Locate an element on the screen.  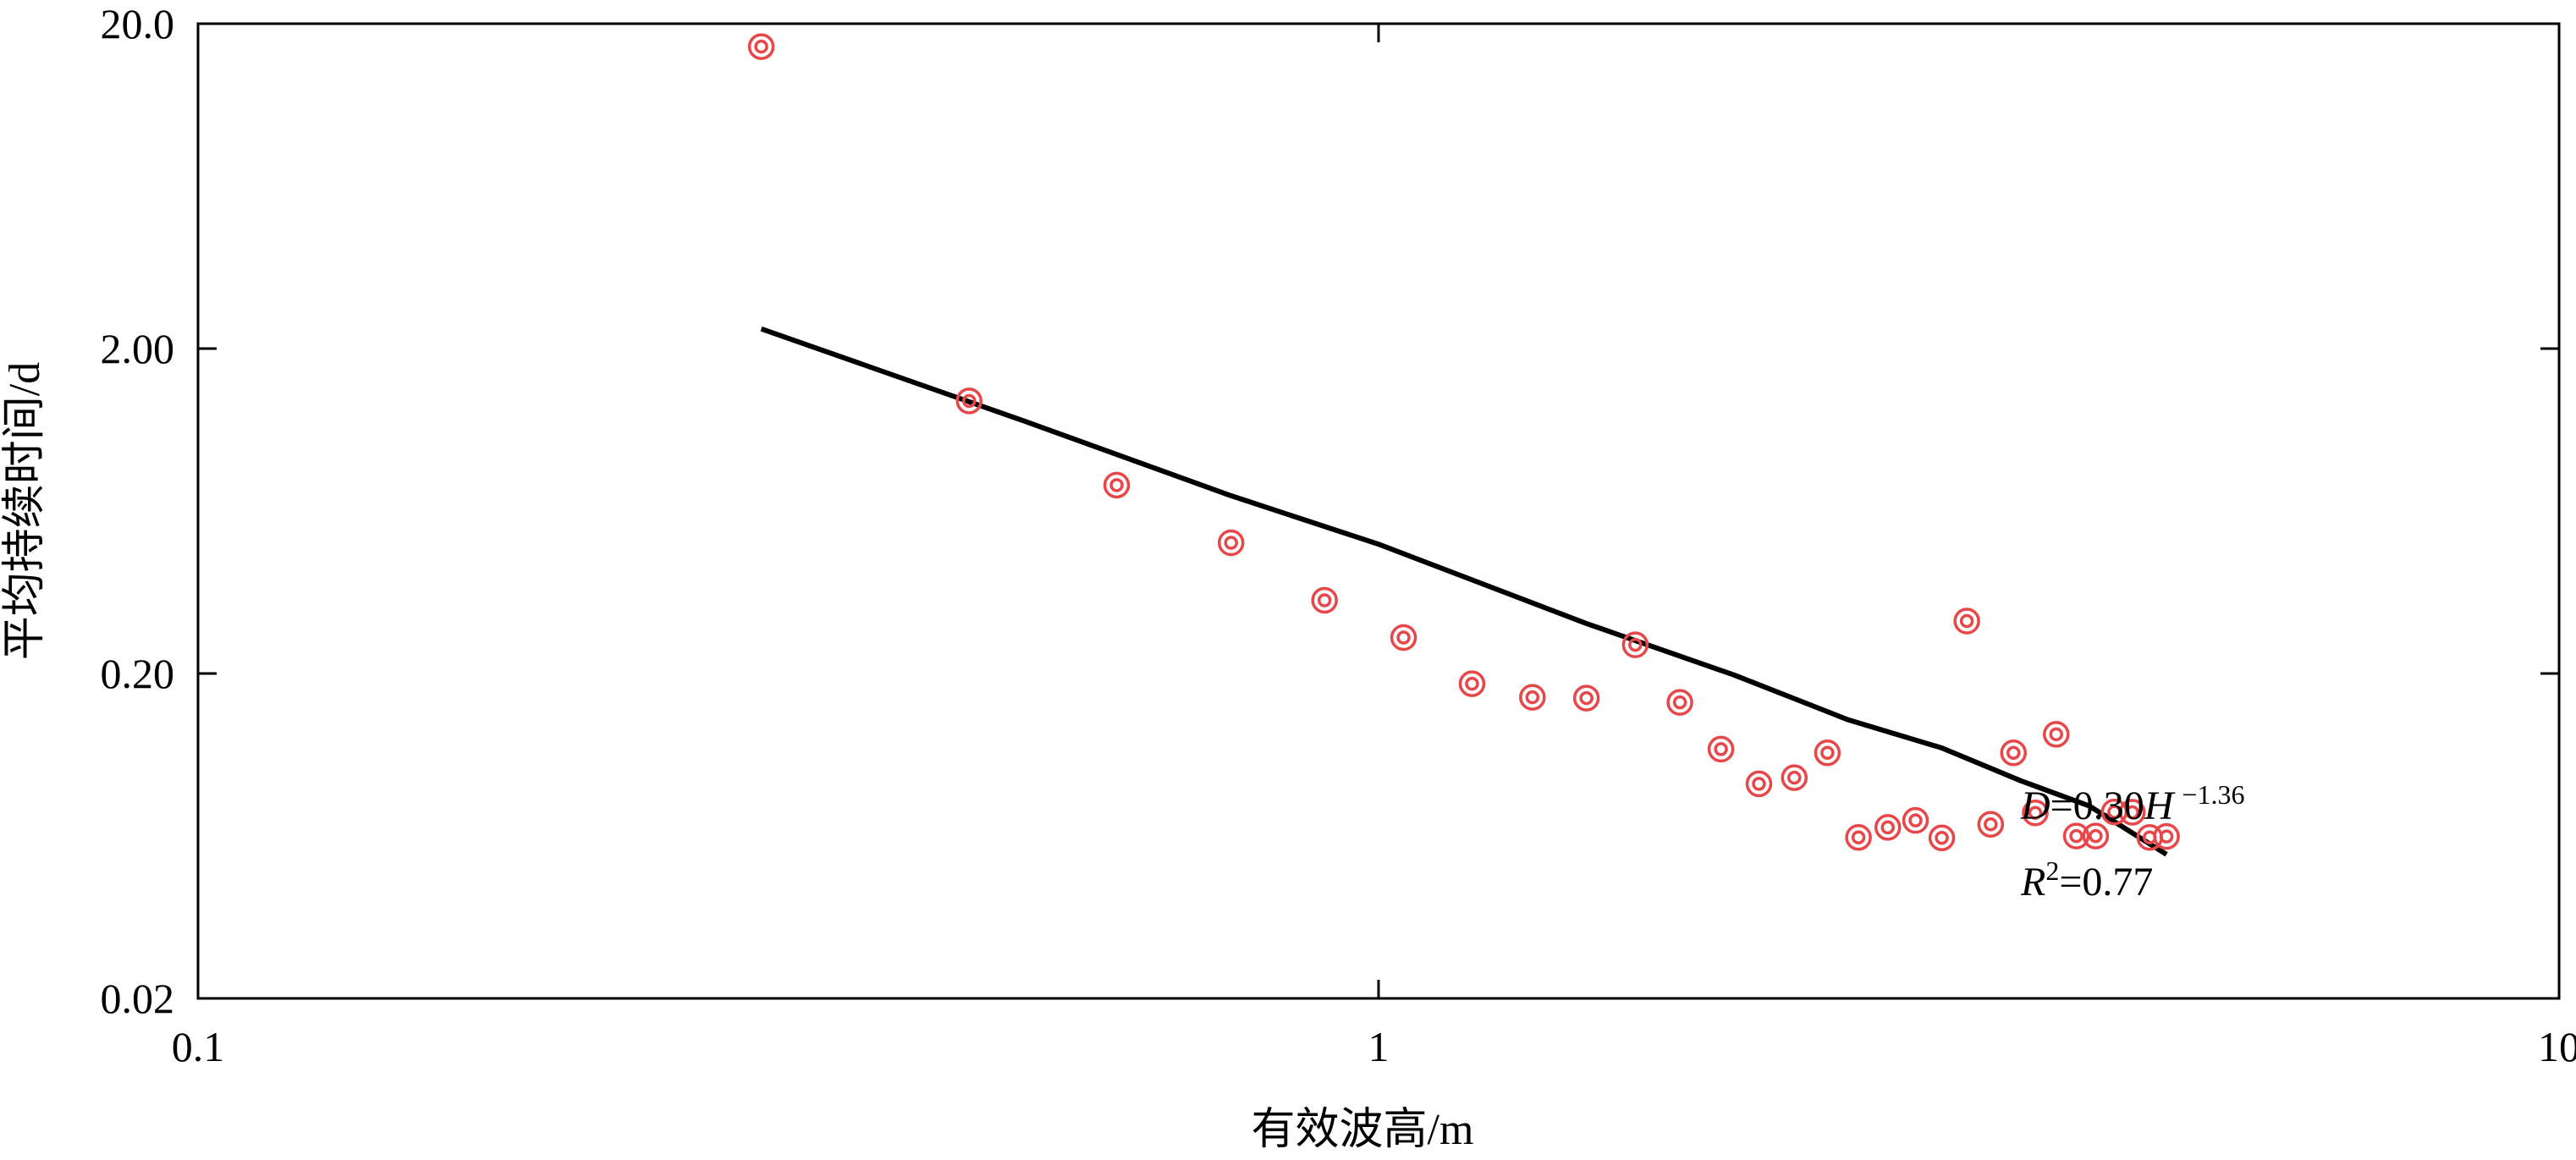
fit-r-squared-r: R is located at coordinates (2032, 882).